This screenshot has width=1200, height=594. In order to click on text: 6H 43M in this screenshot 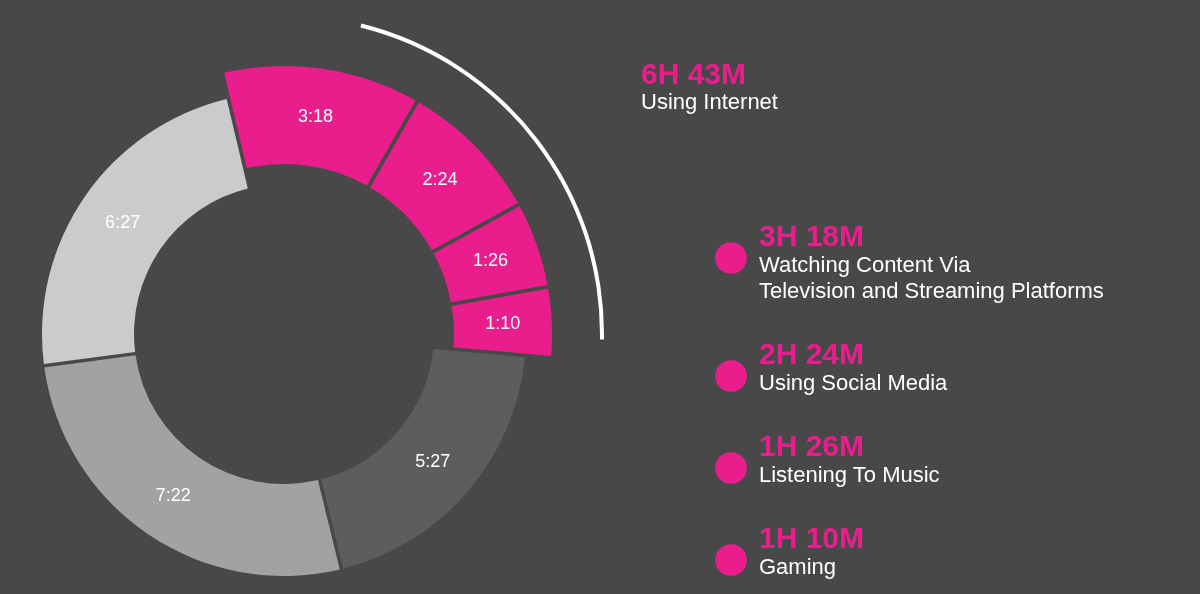, I will do `click(694, 73)`.